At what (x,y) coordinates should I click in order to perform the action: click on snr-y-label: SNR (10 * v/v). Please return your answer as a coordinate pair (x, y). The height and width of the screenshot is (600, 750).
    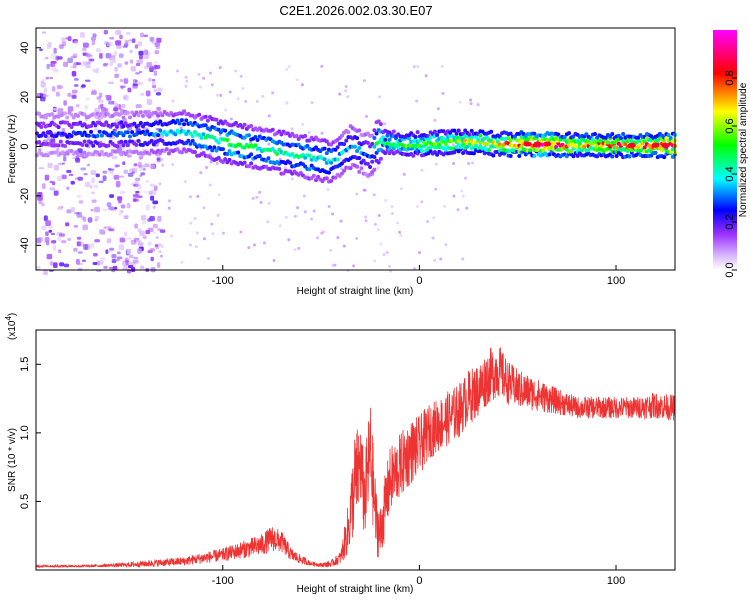
    Looking at the image, I should click on (12, 460).